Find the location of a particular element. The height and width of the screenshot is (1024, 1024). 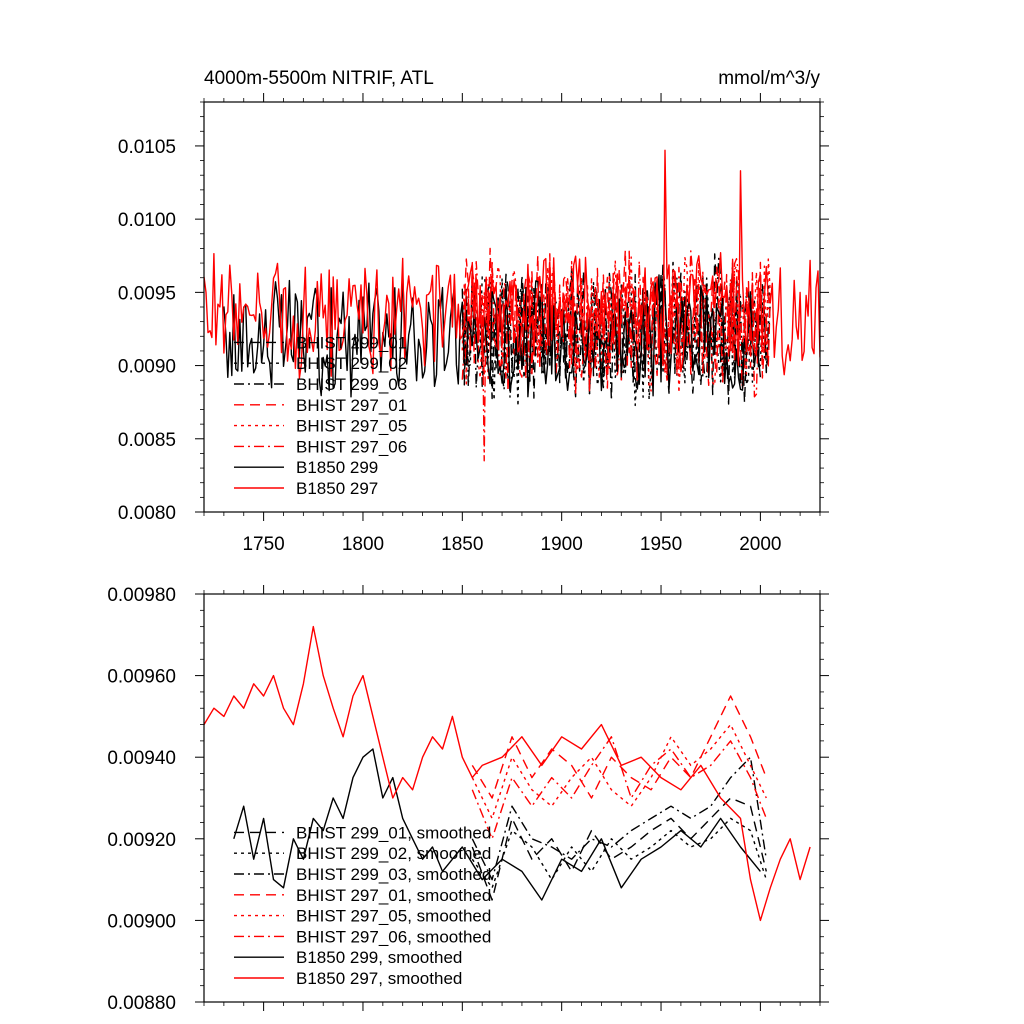

x-tick-label: 1950 is located at coordinates (661, 544).